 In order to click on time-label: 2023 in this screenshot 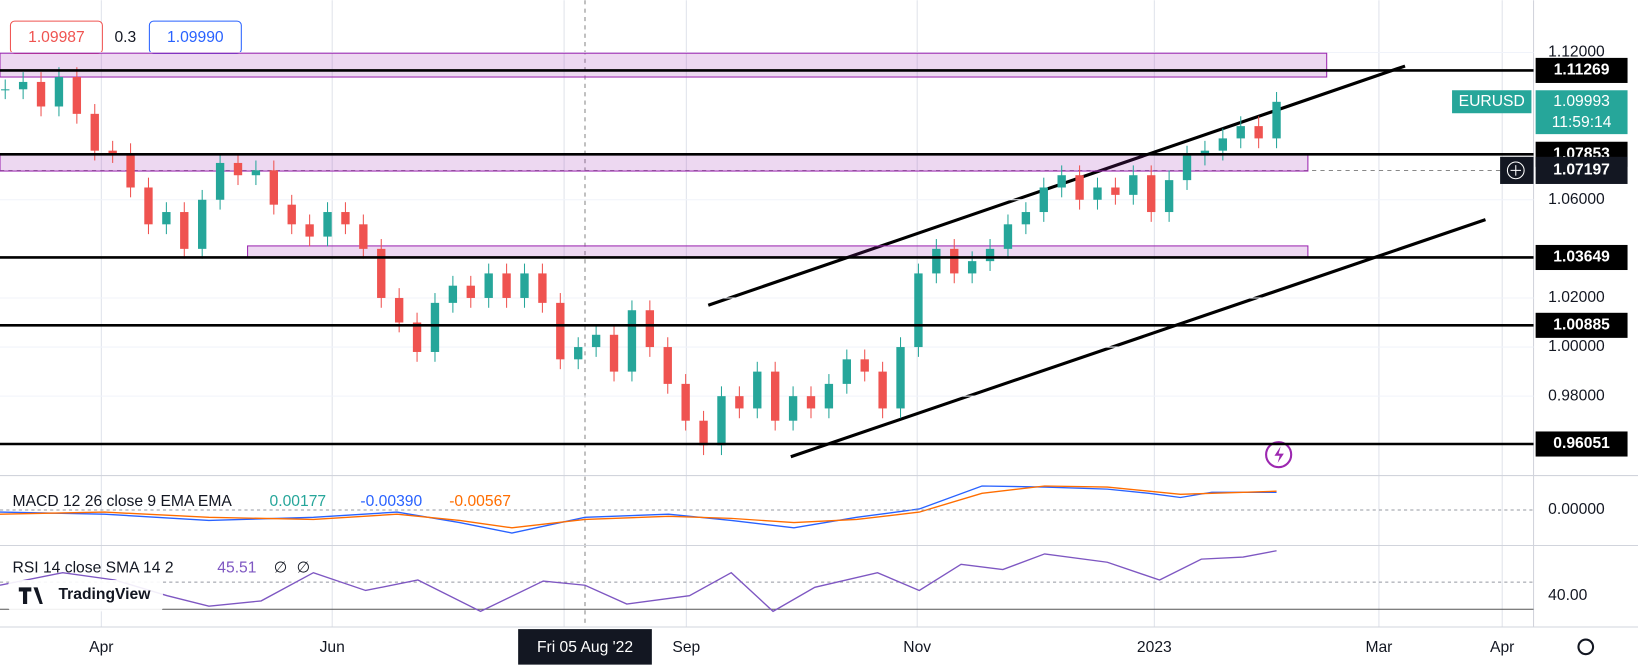, I will do `click(1154, 647)`.